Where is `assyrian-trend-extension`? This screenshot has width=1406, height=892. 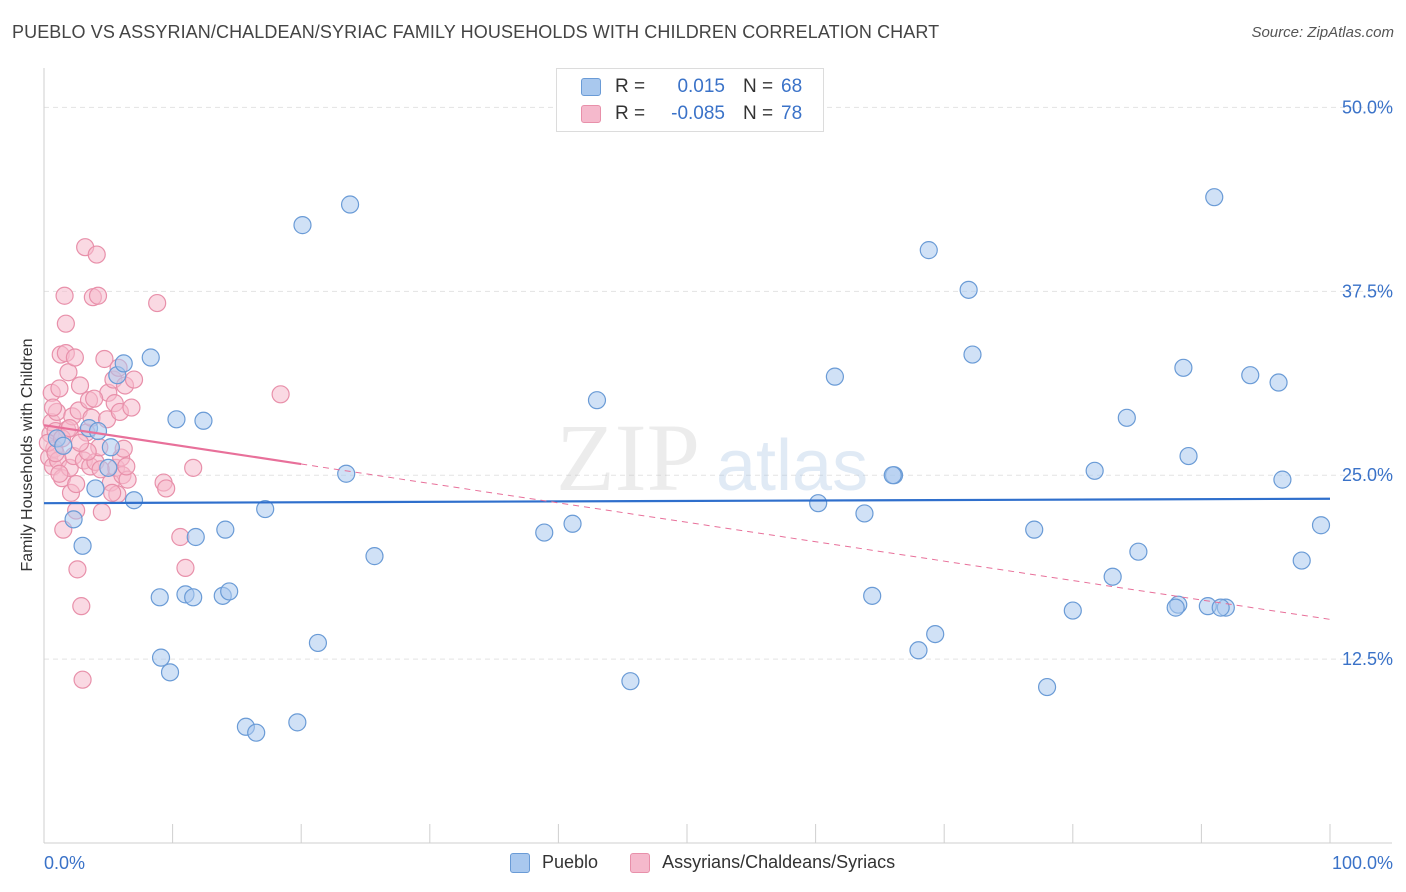 assyrian-trend-extension is located at coordinates (816, 541).